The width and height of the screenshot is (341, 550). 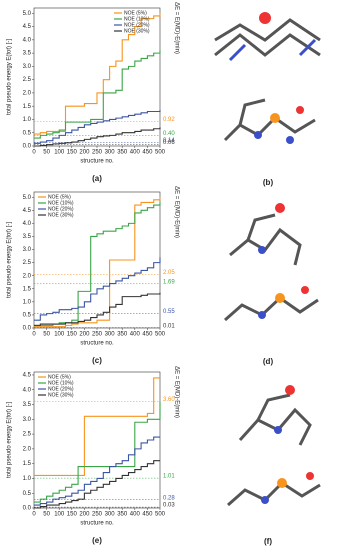 What do you see at coordinates (97, 540) in the screenshot?
I see `panel-label: (e)` at bounding box center [97, 540].